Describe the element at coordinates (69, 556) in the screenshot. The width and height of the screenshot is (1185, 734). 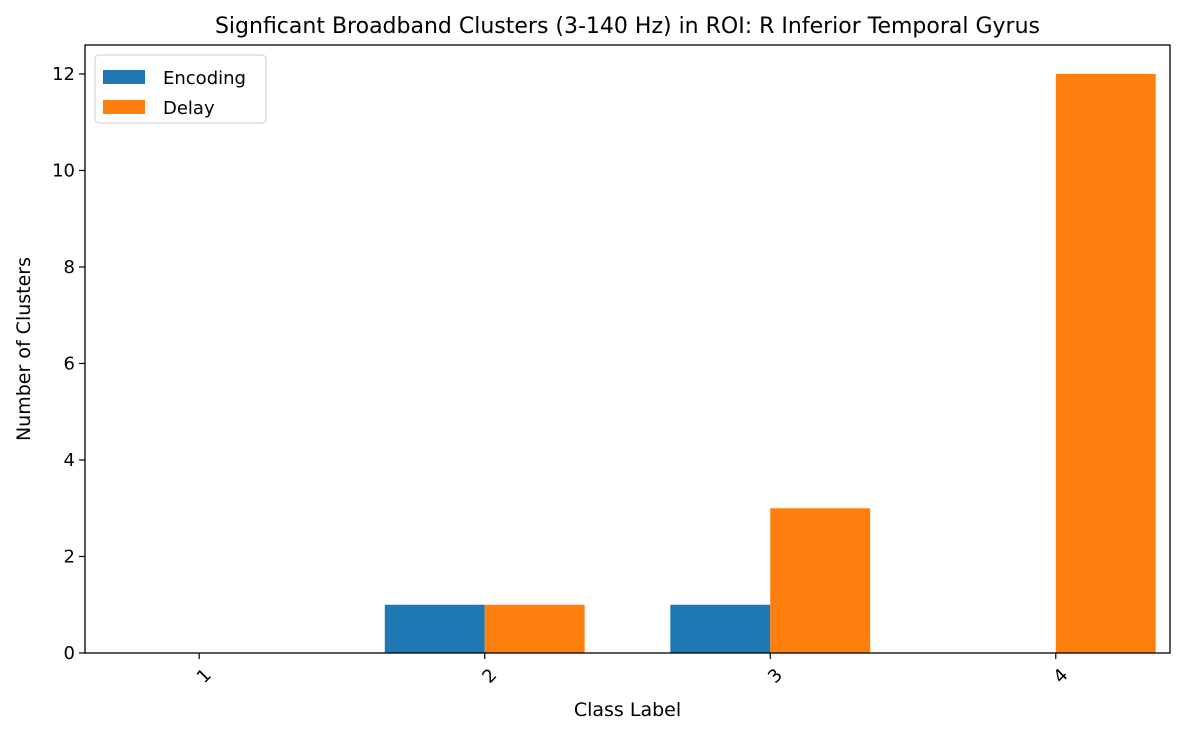
I see `y-tick-label: 2` at that location.